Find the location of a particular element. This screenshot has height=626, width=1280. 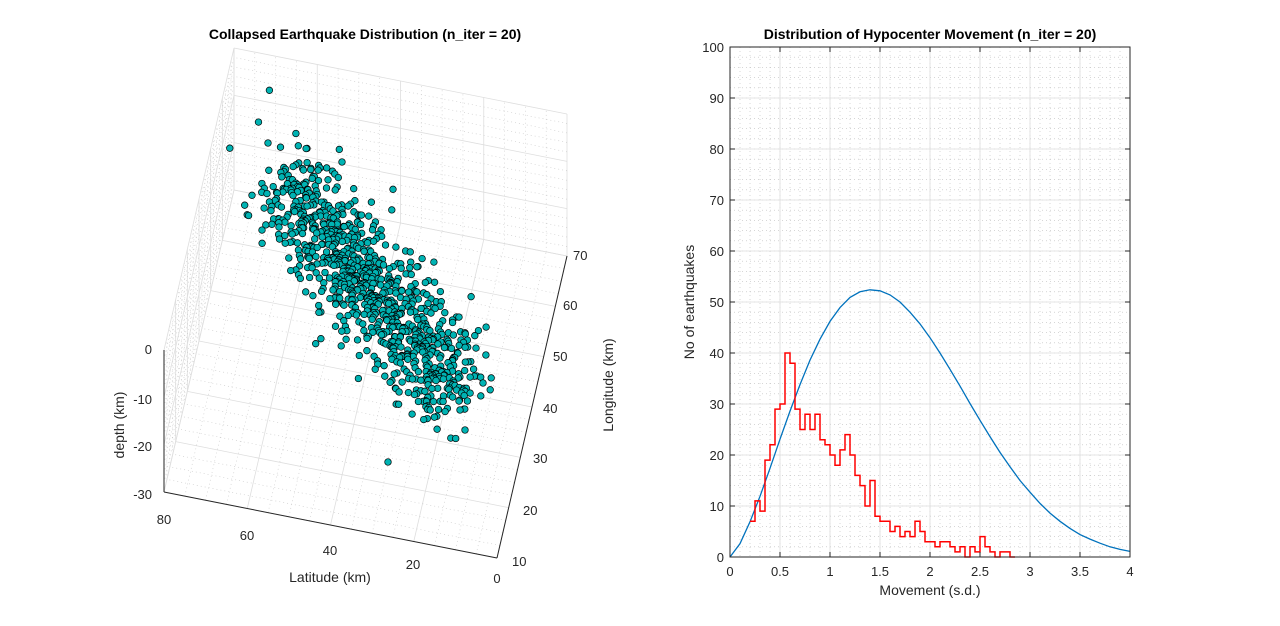

x-tick-label: 80 is located at coordinates (164, 519).